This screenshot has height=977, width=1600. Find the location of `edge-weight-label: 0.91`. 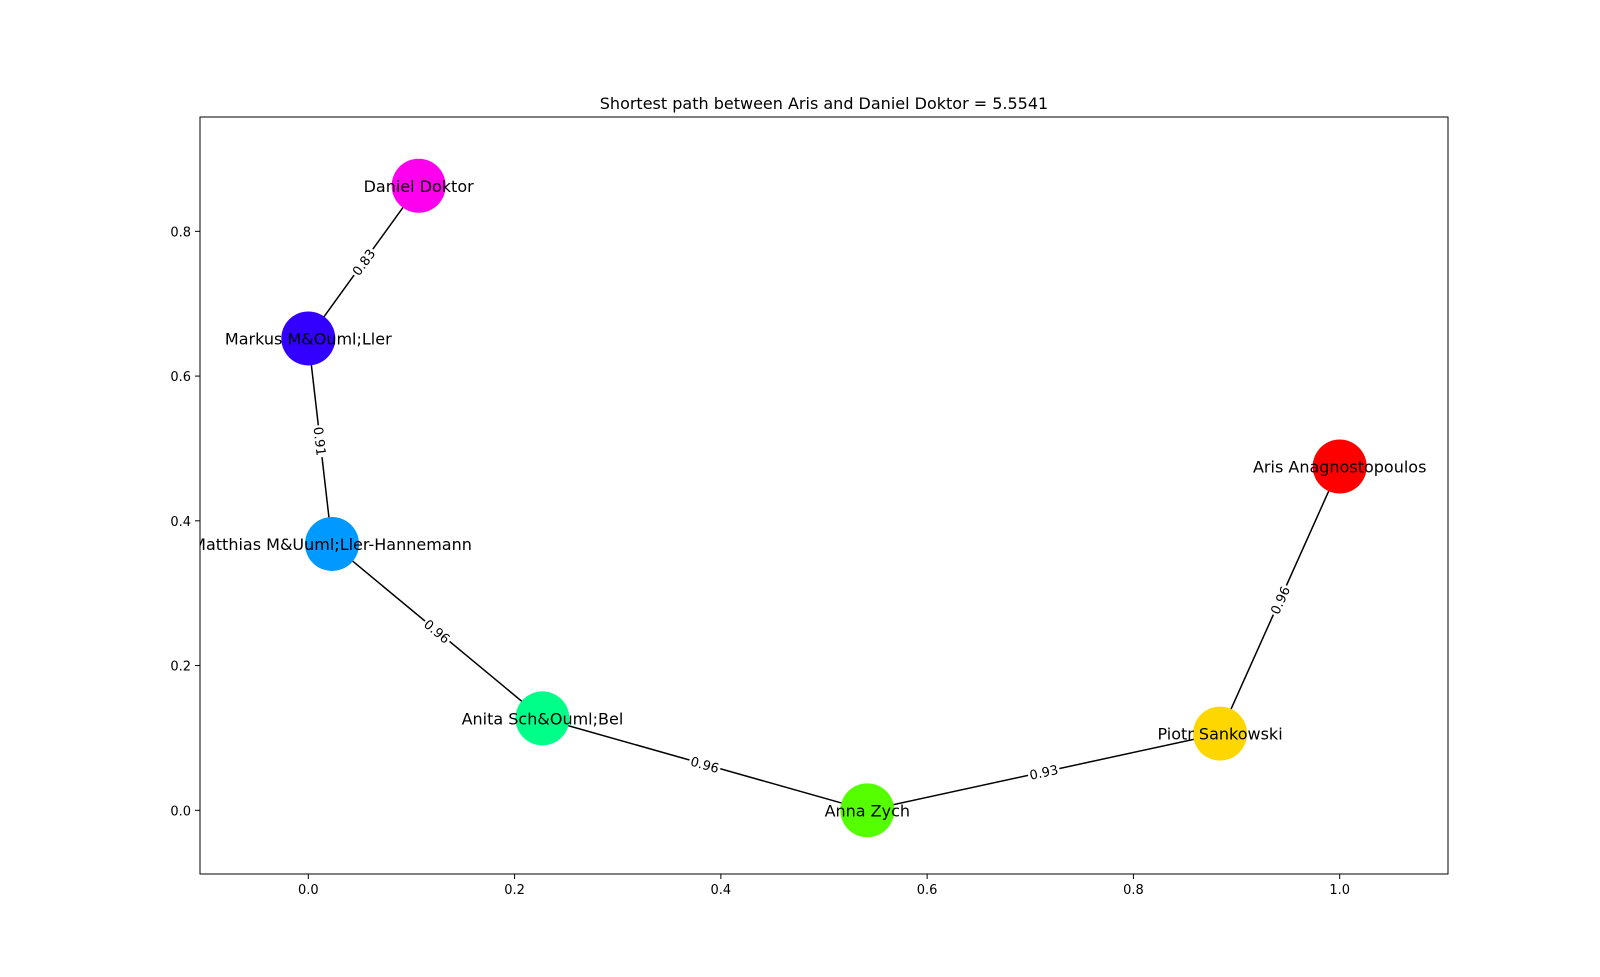

edge-weight-label: 0.91 is located at coordinates (319, 441).